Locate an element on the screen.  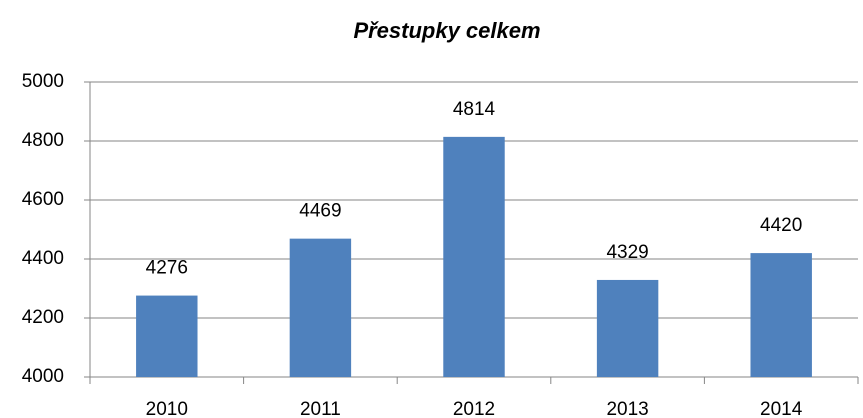
x-tick-label: 2010 is located at coordinates (167, 408).